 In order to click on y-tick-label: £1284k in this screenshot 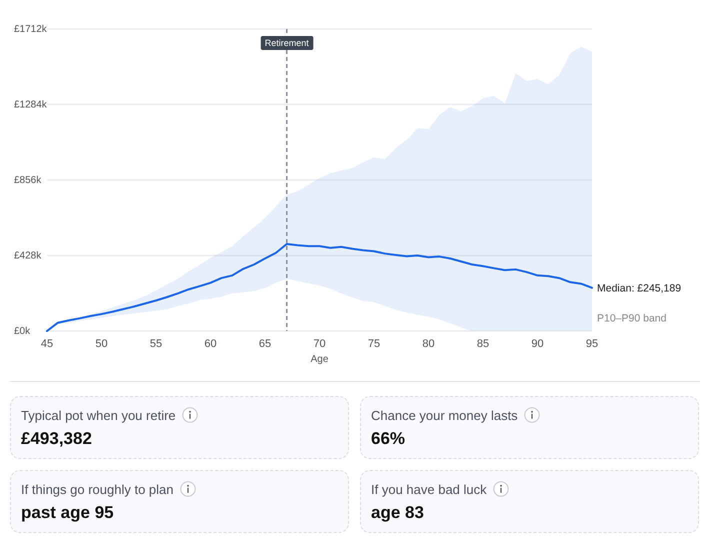, I will do `click(31, 105)`.